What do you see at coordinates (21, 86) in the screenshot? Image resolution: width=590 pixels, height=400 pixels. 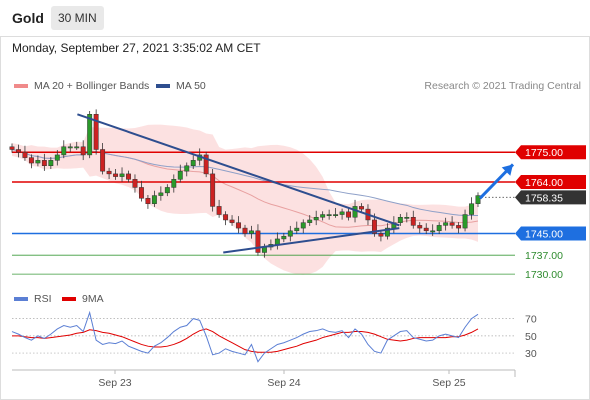 I see `ma20-swatch` at bounding box center [21, 86].